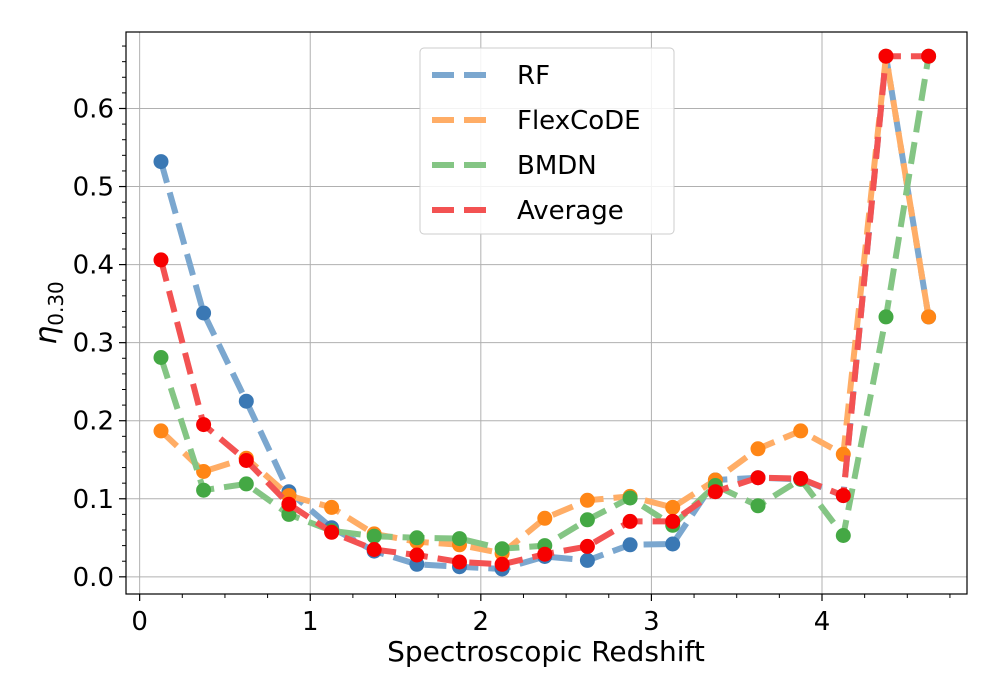 The width and height of the screenshot is (1000, 700). Describe the element at coordinates (139, 622) in the screenshot. I see `x-tick-label: 0` at that location.